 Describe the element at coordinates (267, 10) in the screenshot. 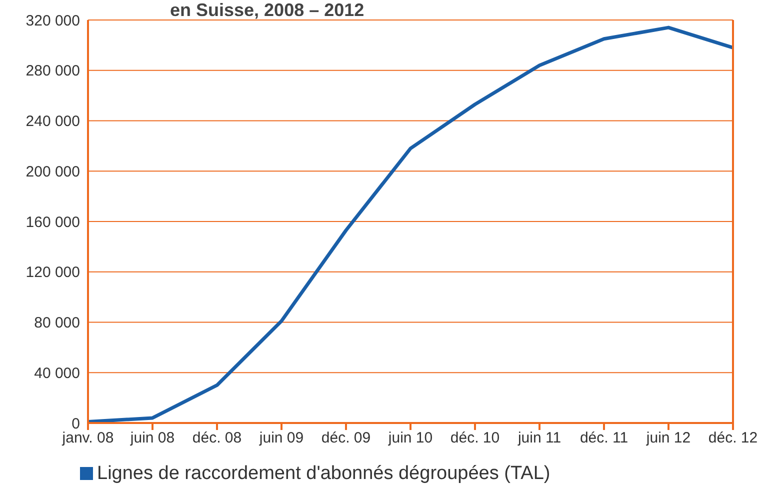

I see `chart-title: en Suisse, 2008 – 2012` at that location.